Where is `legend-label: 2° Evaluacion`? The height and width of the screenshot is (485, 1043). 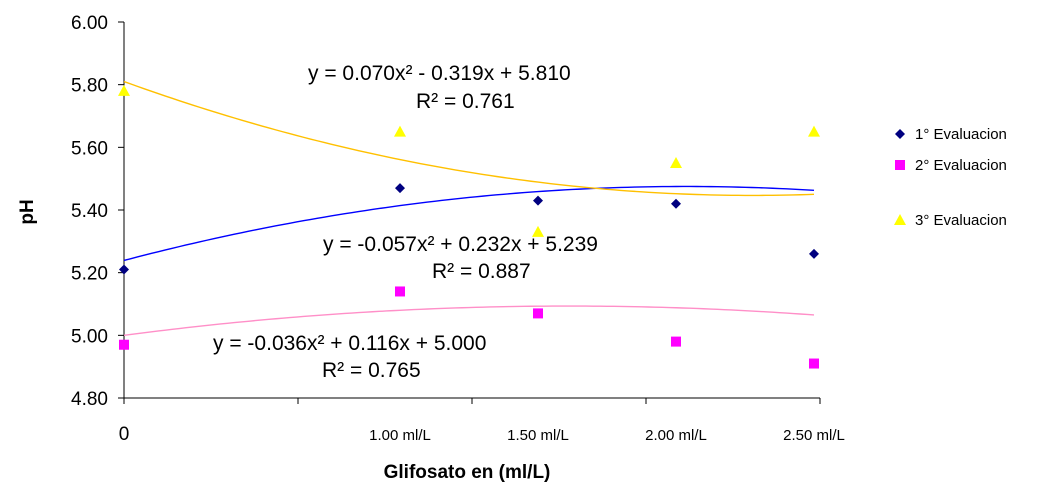
legend-label: 2° Evaluacion is located at coordinates (961, 165).